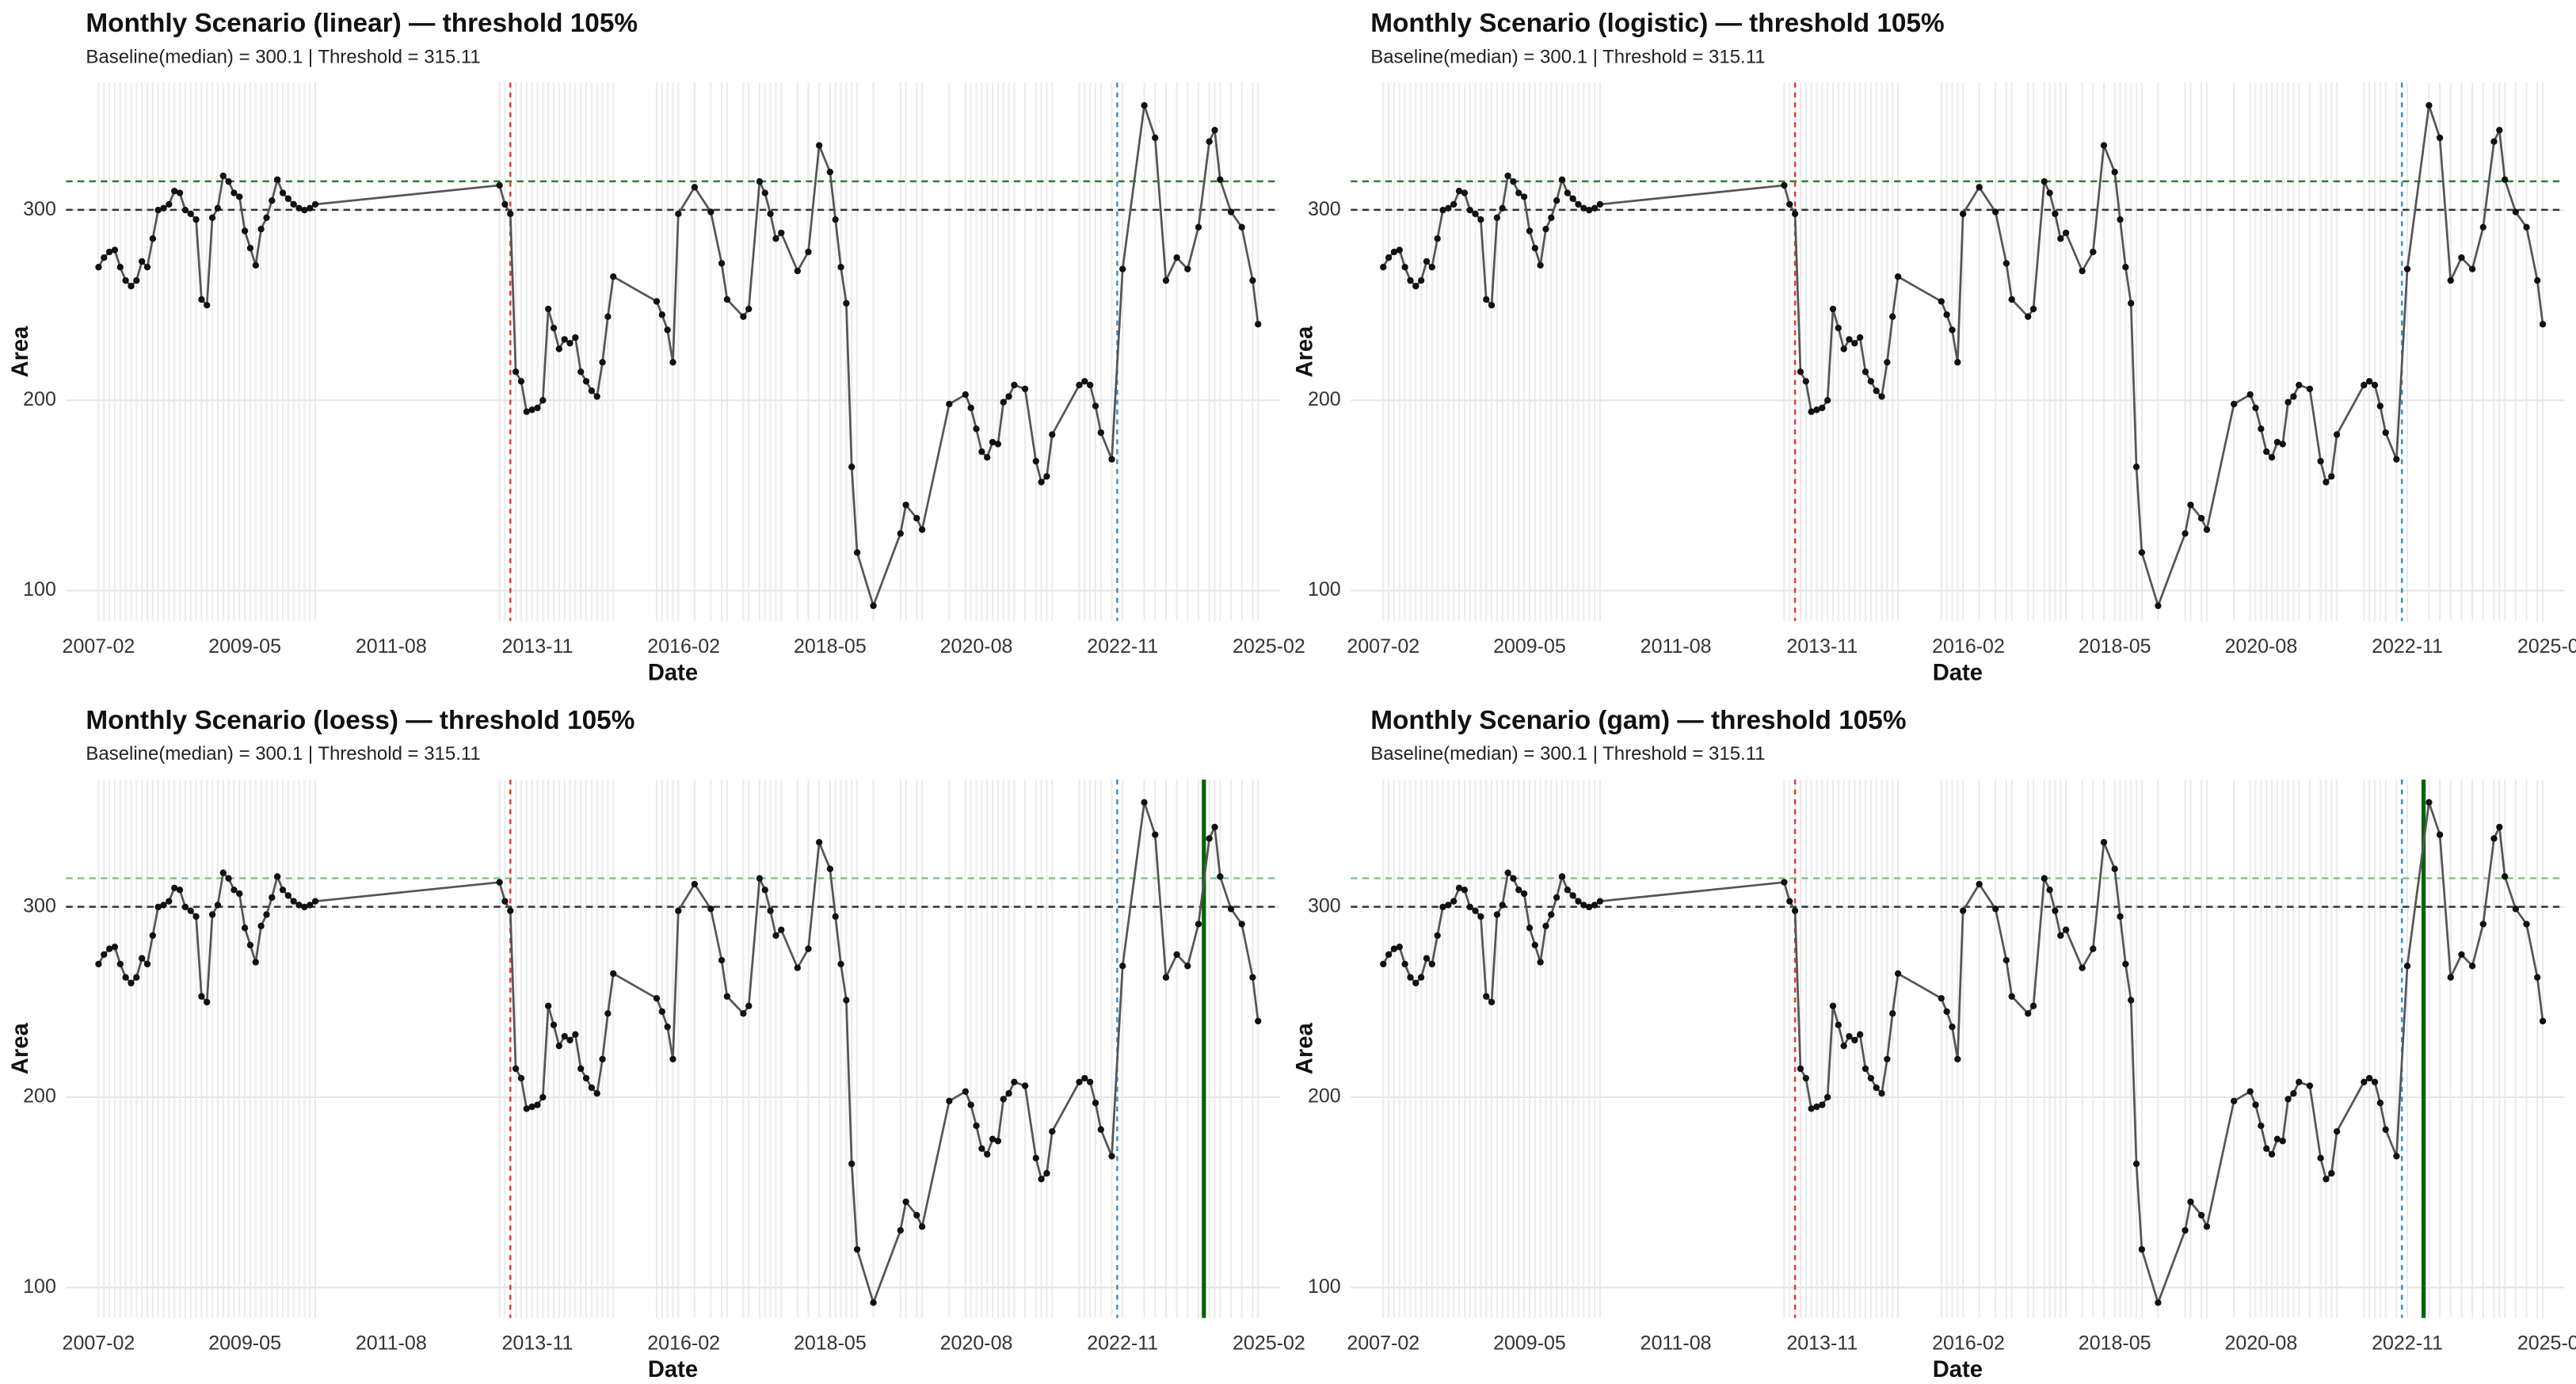 The image size is (2576, 1384). Describe the element at coordinates (1822, 646) in the screenshot. I see `x-tick-label: 2013-11` at that location.